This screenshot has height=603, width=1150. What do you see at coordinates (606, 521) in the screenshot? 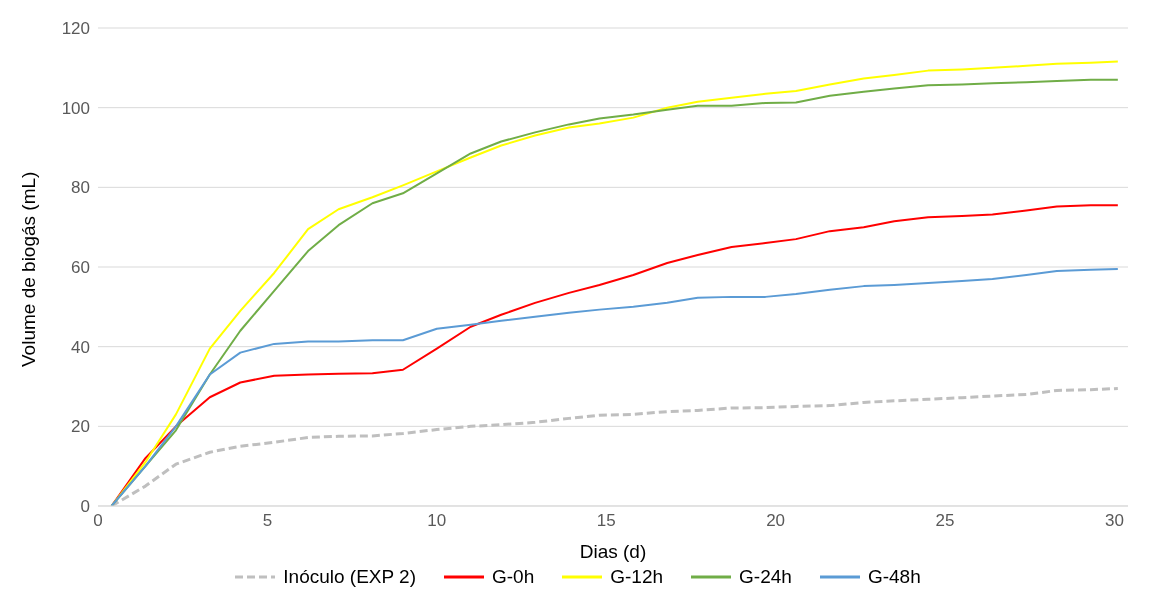
I see `x-tick-label: 15` at bounding box center [606, 521].